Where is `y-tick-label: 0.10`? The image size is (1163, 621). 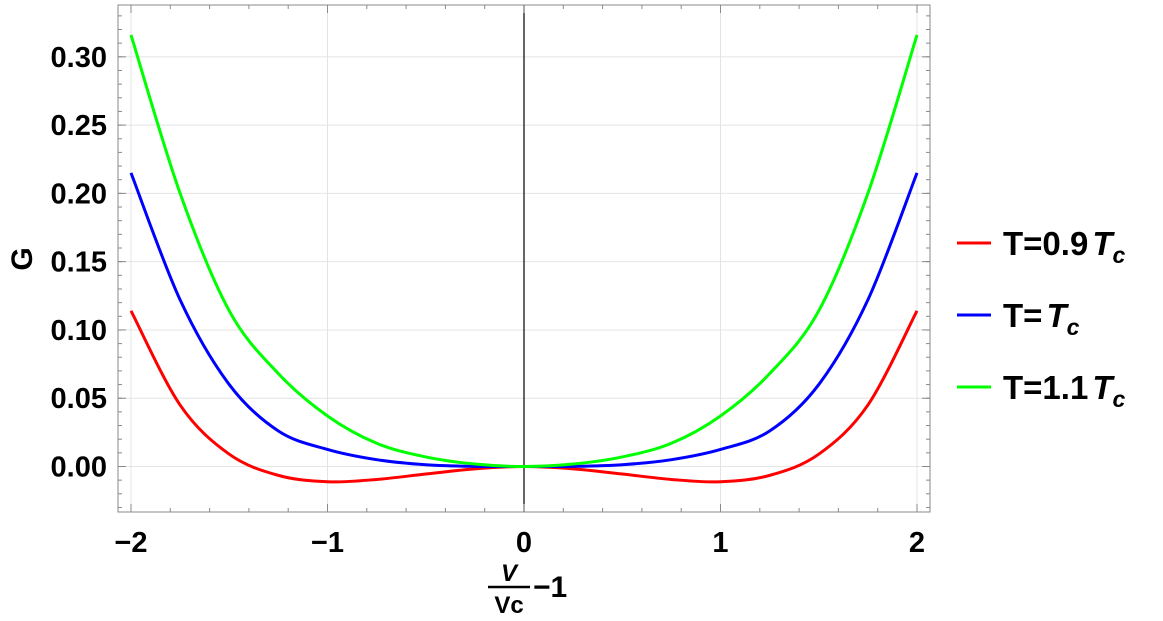 y-tick-label: 0.10 is located at coordinates (79, 331).